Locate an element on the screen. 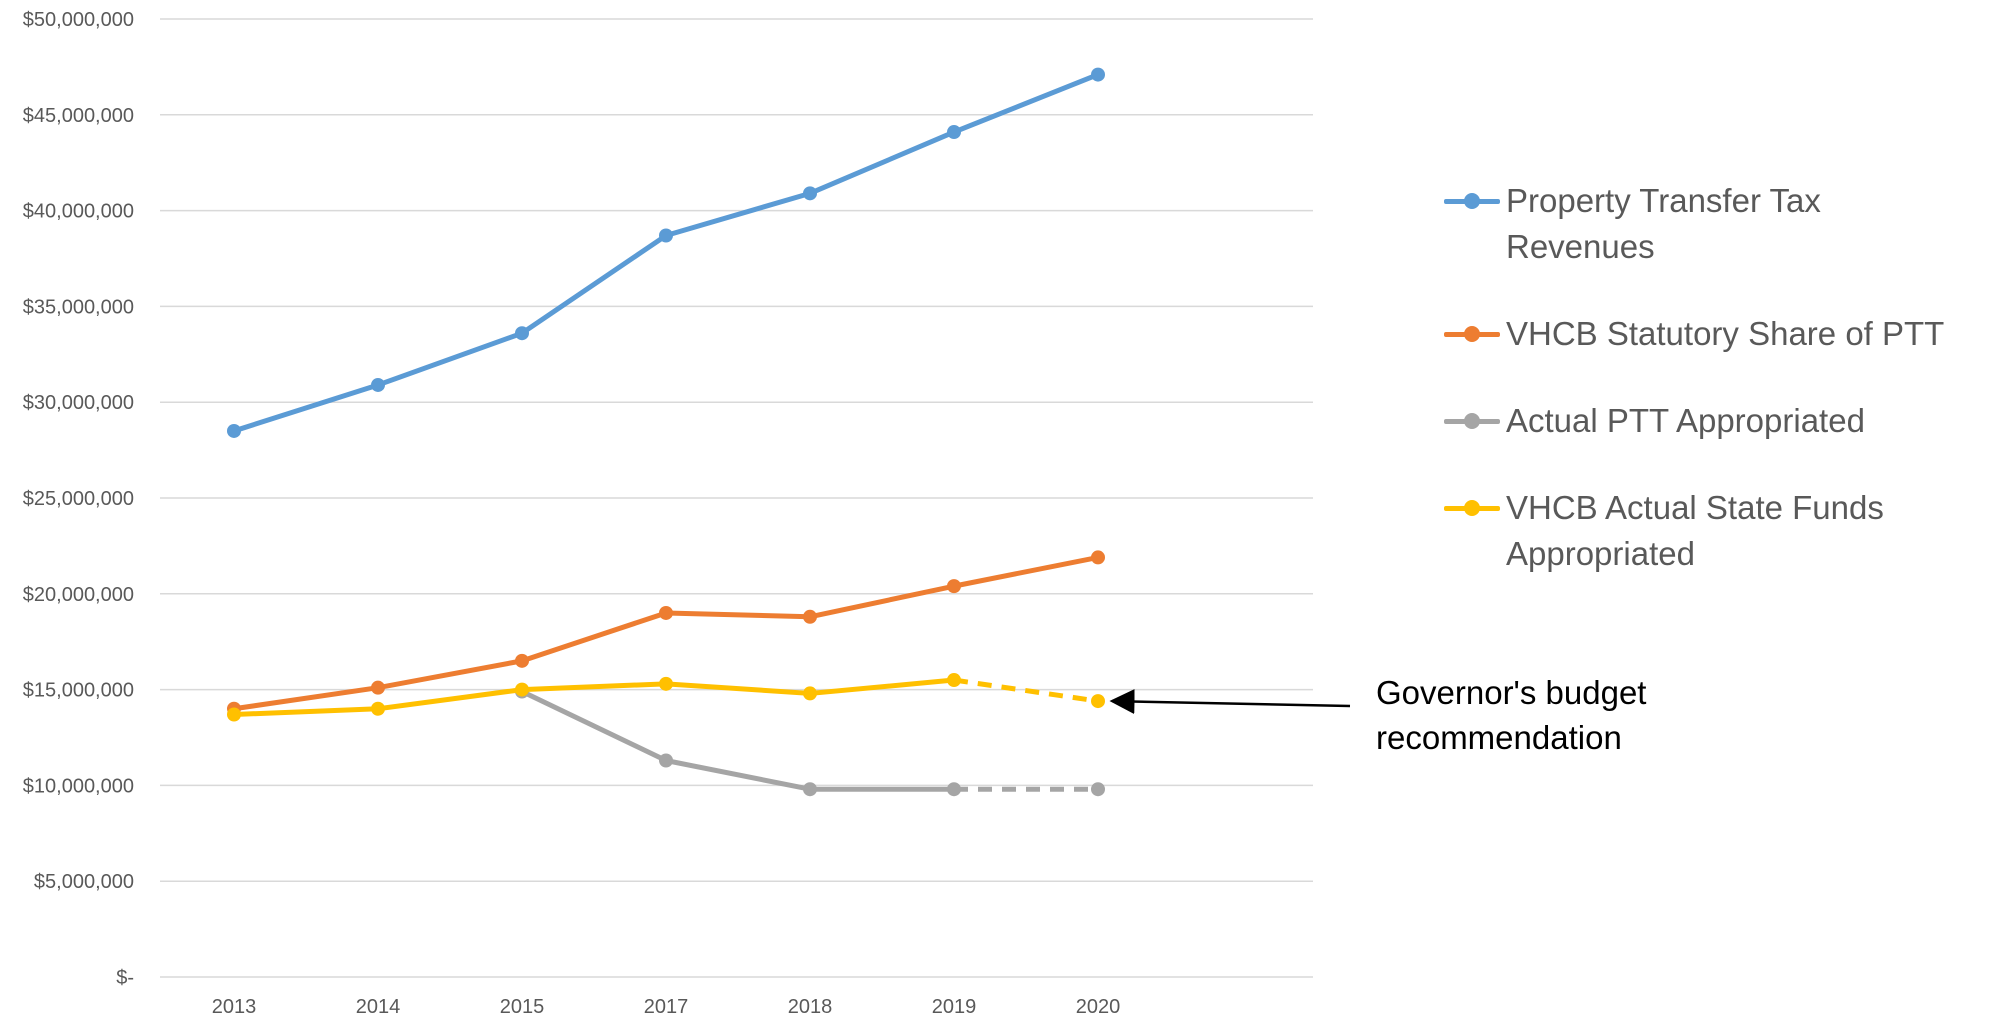 The height and width of the screenshot is (1016, 2005). y-tick-label: $20,000,000 is located at coordinates (78, 595).